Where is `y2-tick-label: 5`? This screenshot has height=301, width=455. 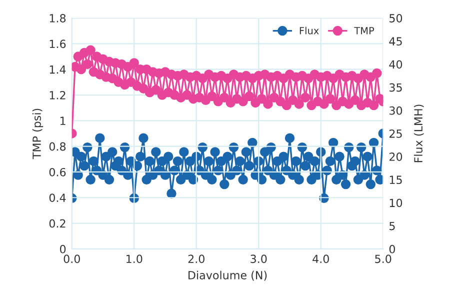
y2-tick-label: 5 is located at coordinates (392, 226).